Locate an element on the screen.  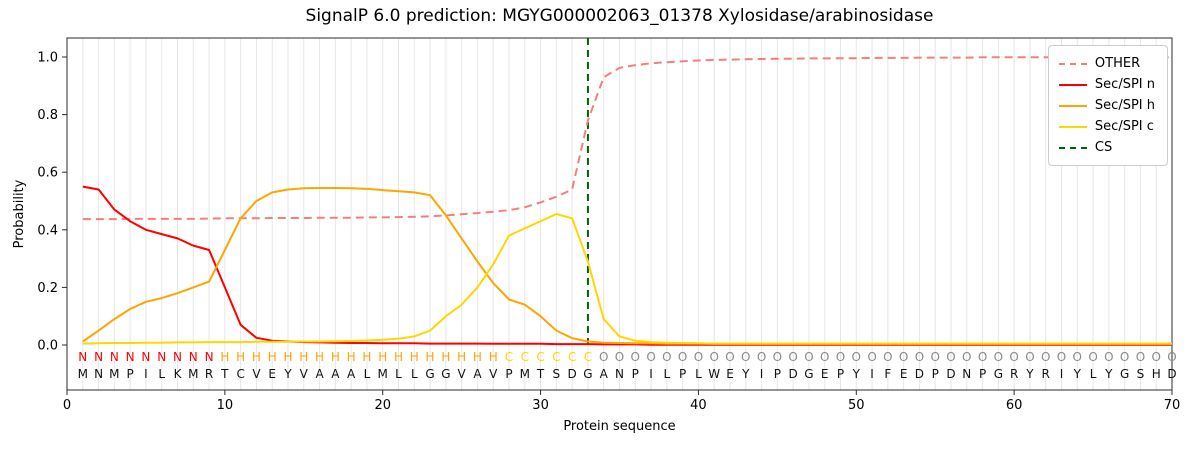
x-tick-label: 0 is located at coordinates (67, 405).